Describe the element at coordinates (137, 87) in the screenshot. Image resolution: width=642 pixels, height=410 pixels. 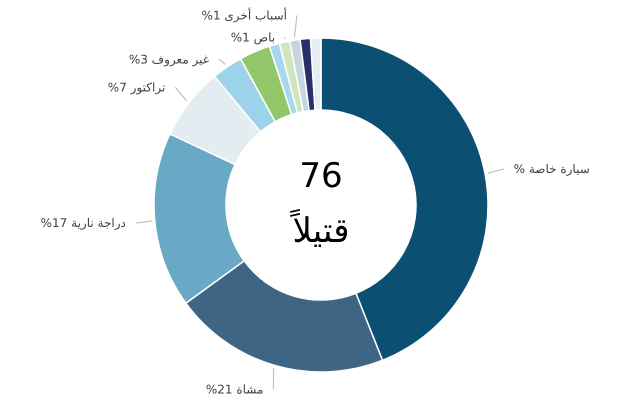
I see `slice-label: %7 تراكتور` at that location.